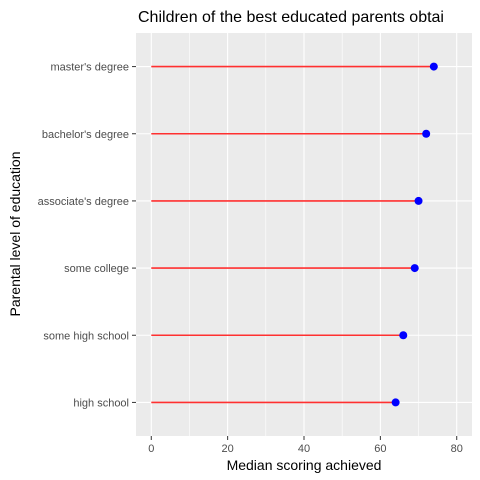 The width and height of the screenshot is (480, 480). Describe the element at coordinates (83, 202) in the screenshot. I see `y-tick-label: associate's degree` at that location.